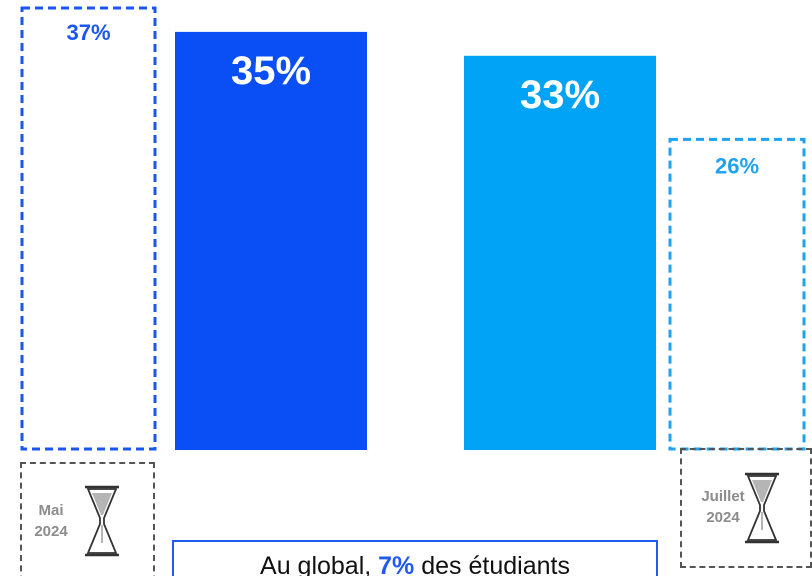  Describe the element at coordinates (51, 521) in the screenshot. I see `period-label-may: Mai 2024` at that location.